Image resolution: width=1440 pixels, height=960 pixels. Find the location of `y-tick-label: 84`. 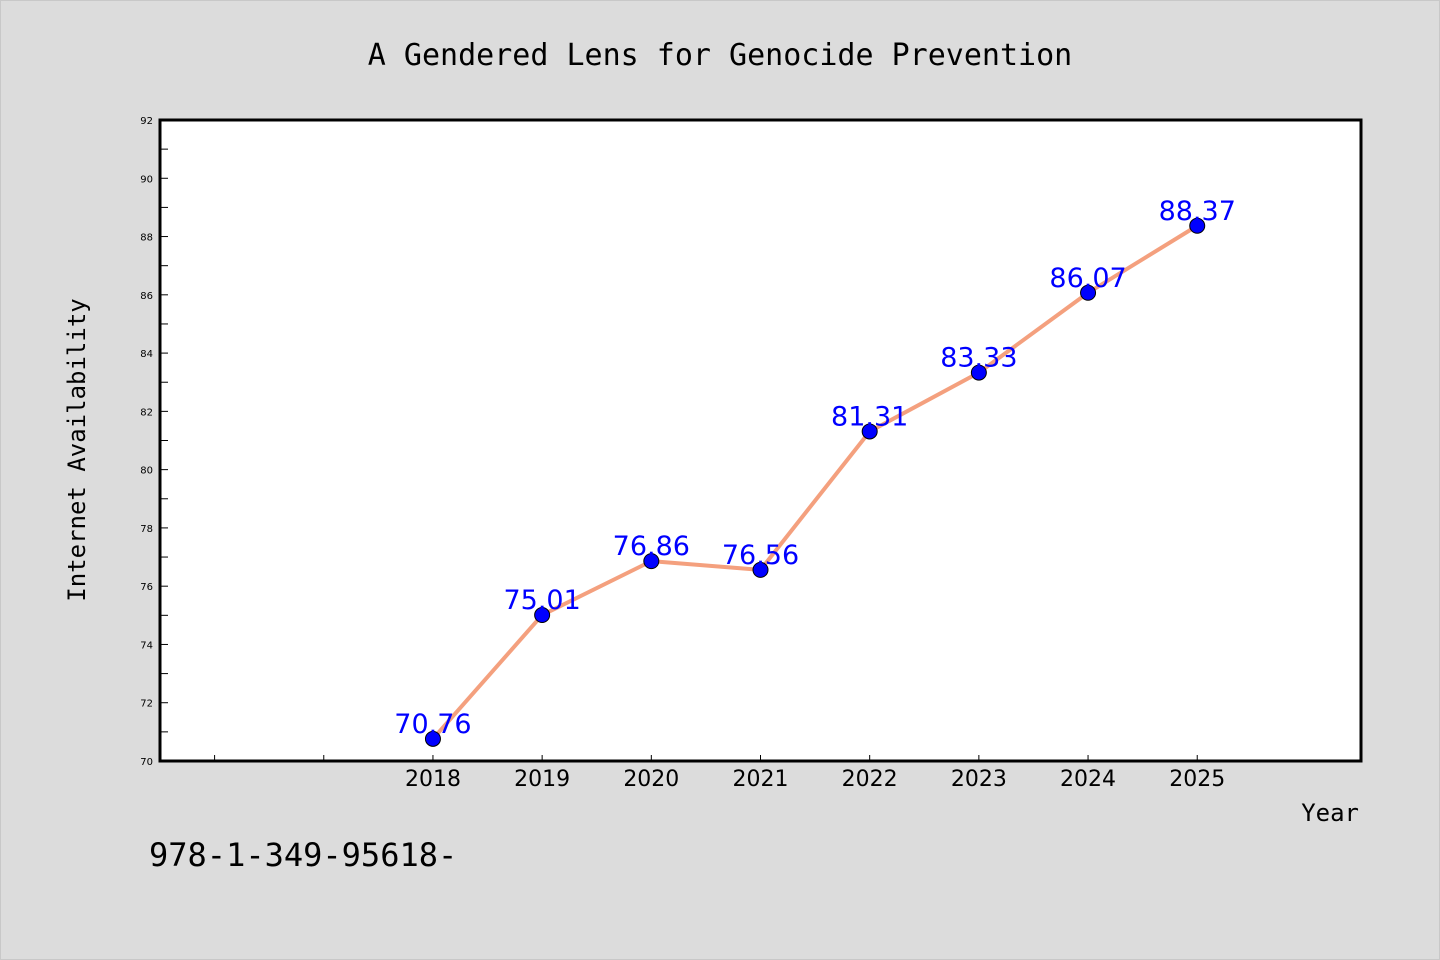

y-tick-label: 84 is located at coordinates (146, 354).